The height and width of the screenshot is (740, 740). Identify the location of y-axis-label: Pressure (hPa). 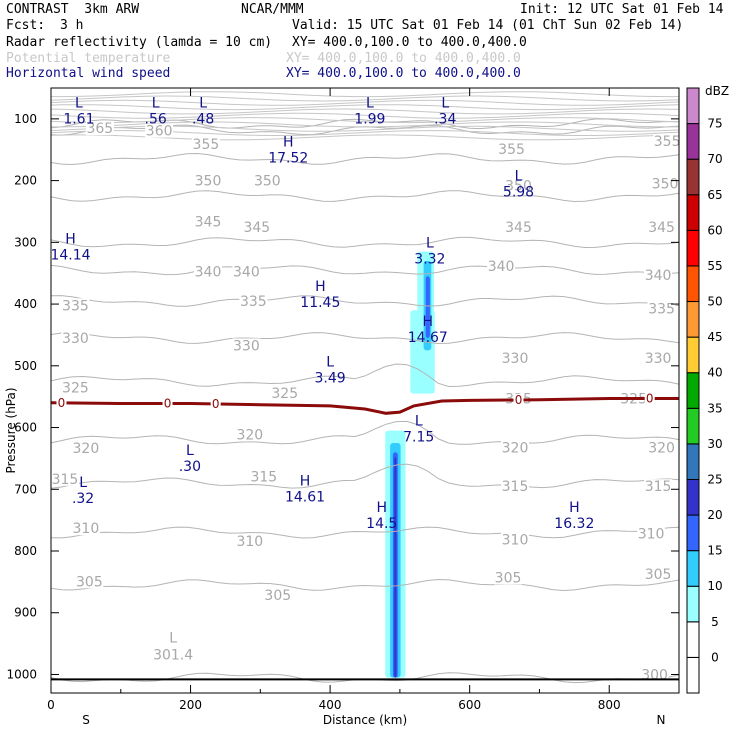
(11, 430).